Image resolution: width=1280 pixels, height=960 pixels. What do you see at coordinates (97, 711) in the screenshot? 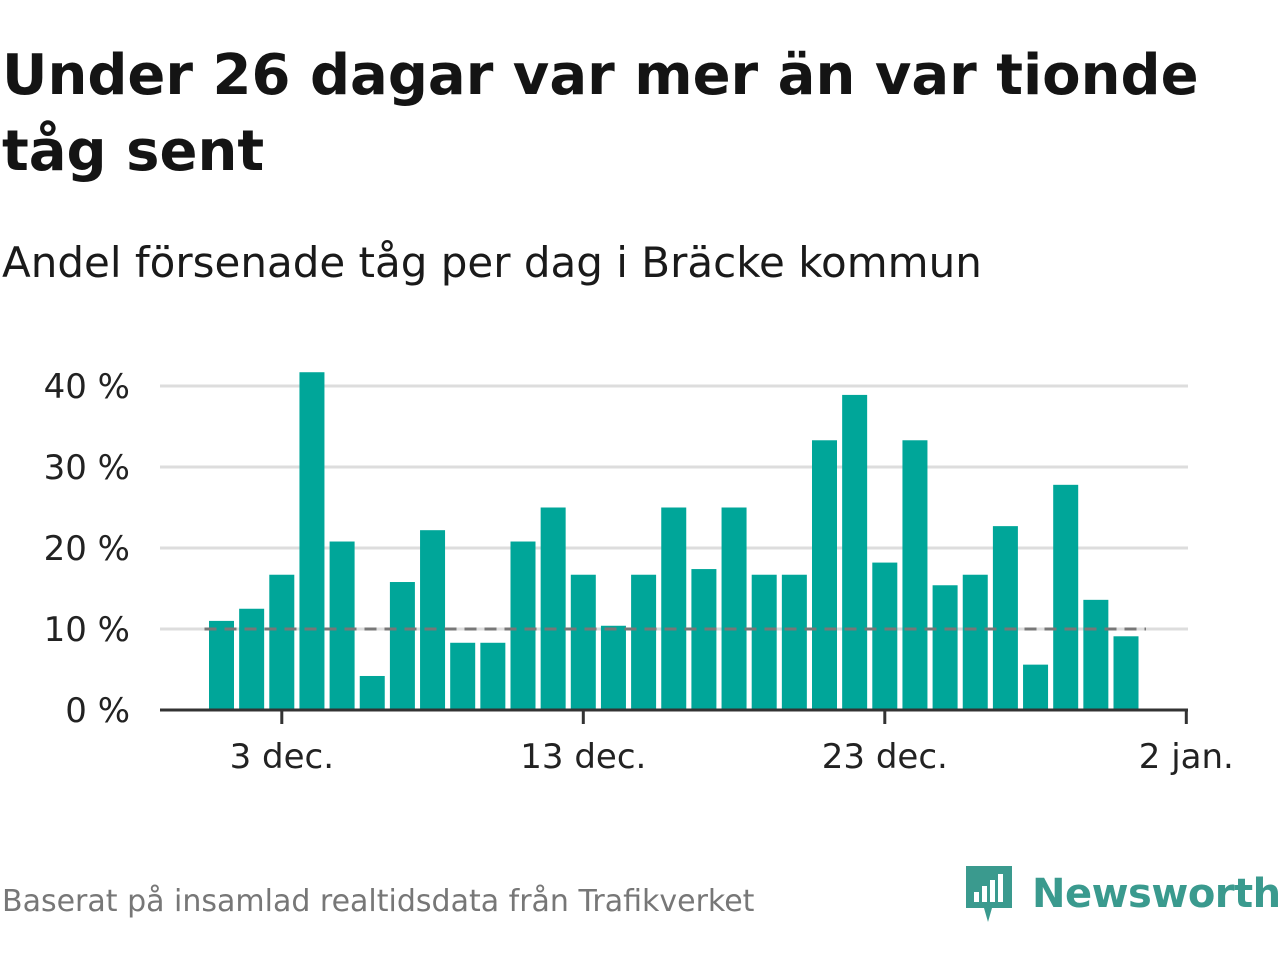
I see `y-tick-label: 0 %` at bounding box center [97, 711].